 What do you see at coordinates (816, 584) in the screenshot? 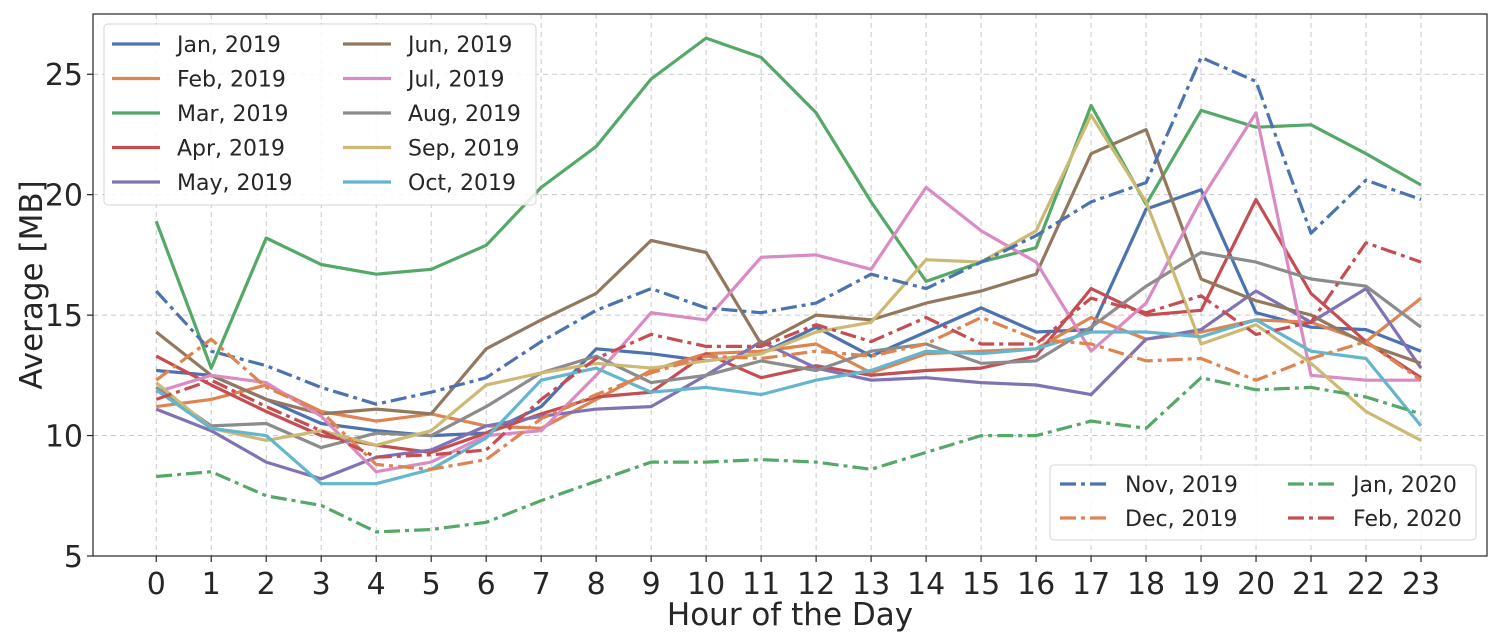
I see `x-tick-label: 12` at bounding box center [816, 584].